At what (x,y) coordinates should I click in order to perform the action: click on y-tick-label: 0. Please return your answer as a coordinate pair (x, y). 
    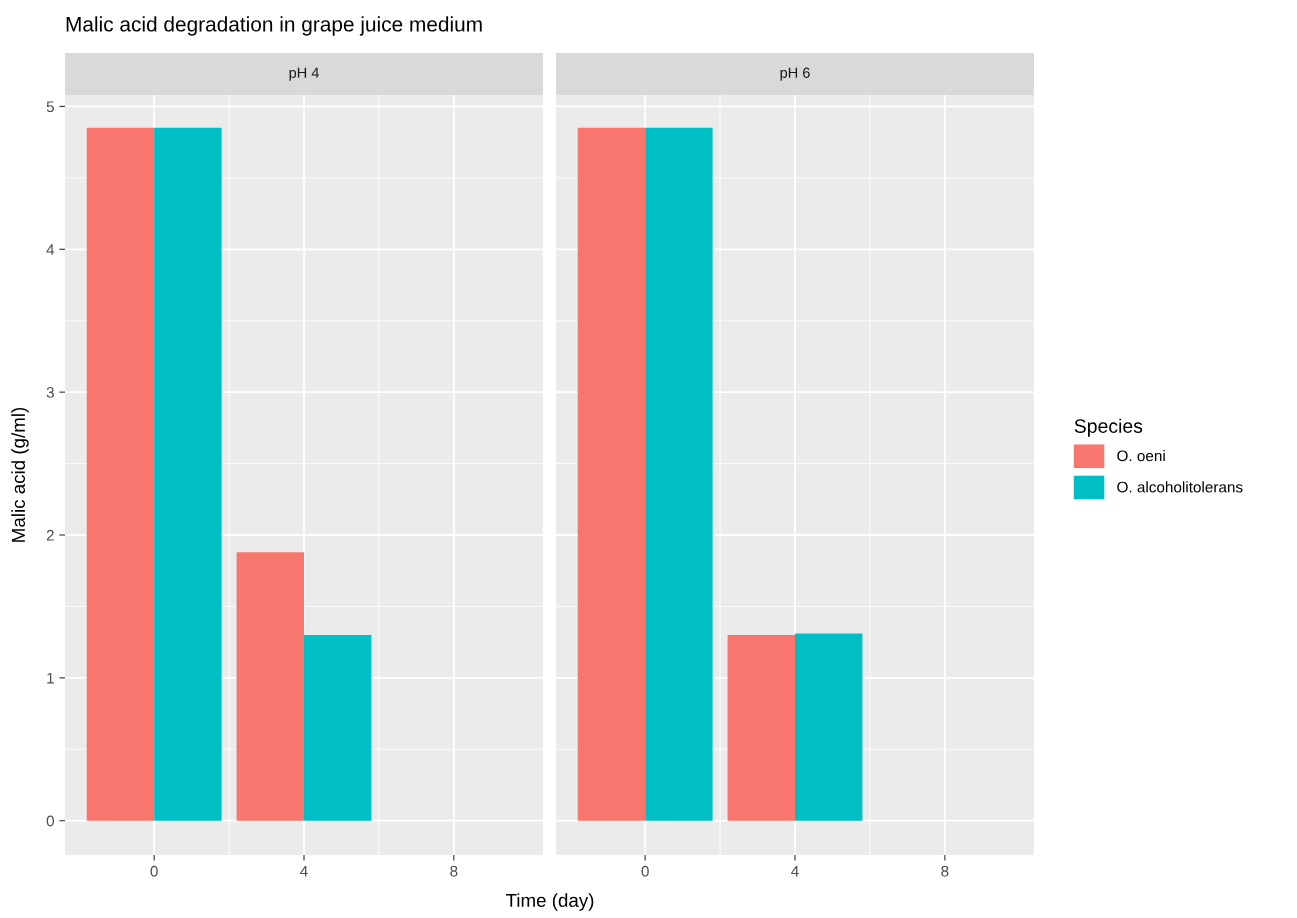
    Looking at the image, I should click on (50, 821).